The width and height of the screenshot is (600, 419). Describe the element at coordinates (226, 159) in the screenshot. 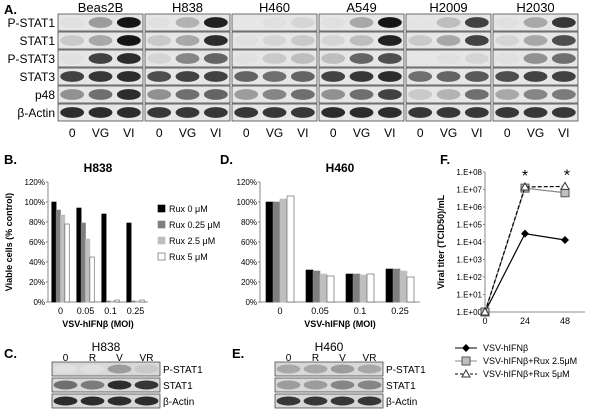

I see `panel-d-letter: D.` at that location.